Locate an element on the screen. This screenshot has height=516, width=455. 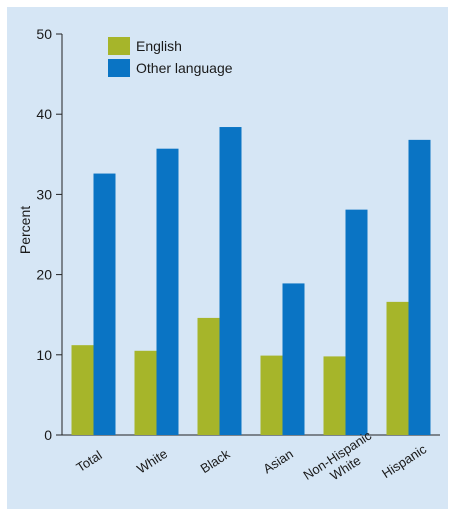
x-tick-label: Hispanic is located at coordinates (404, 461).